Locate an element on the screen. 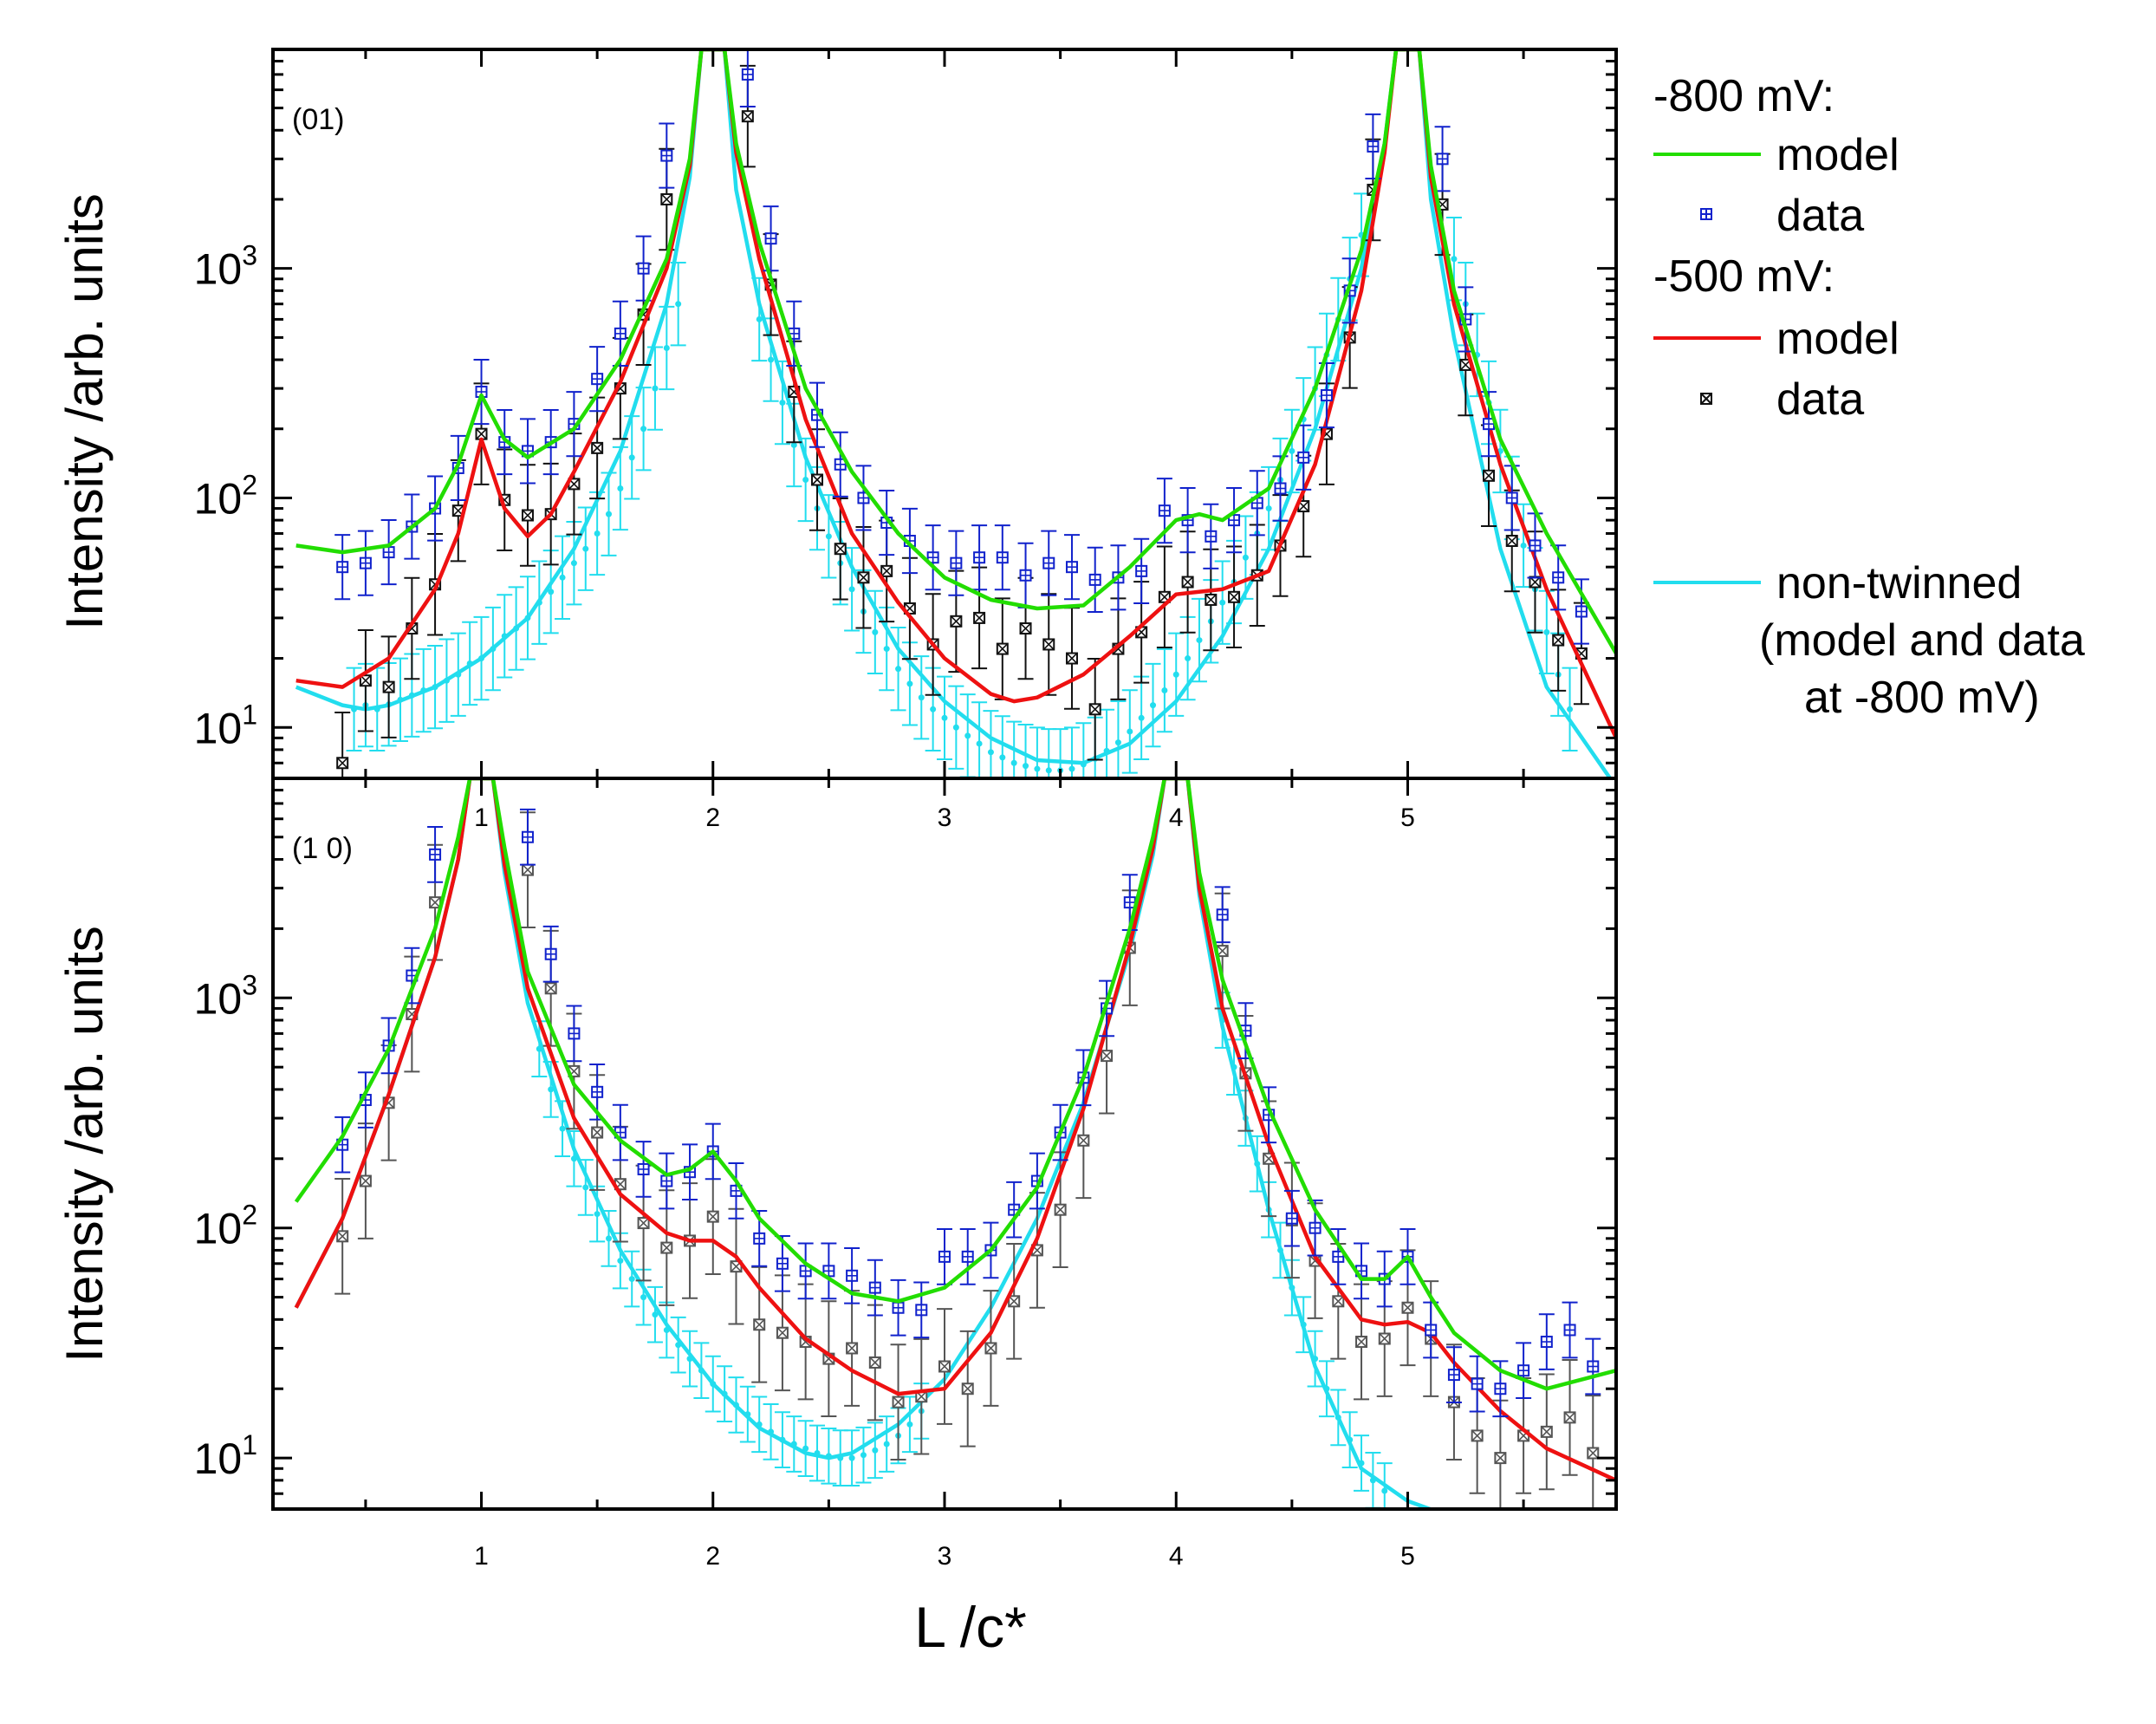 This screenshot has width=2156, height=1724. legend-group1-title: -800 mV: is located at coordinates (1744, 96).